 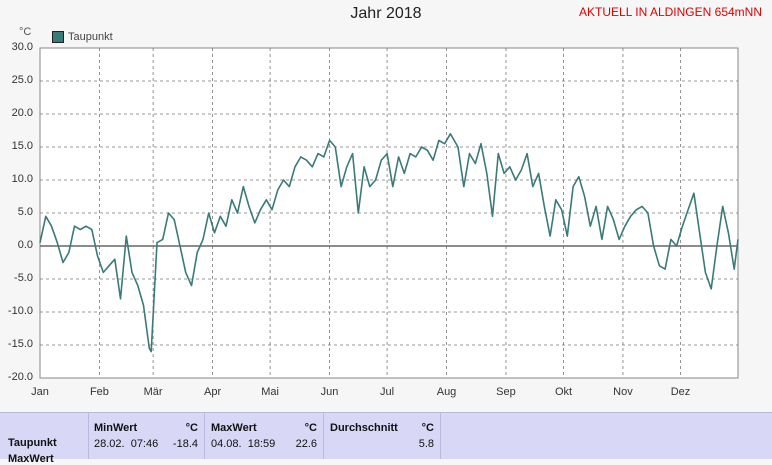 I want to click on x-tick-label: Nov, so click(x=623, y=392).